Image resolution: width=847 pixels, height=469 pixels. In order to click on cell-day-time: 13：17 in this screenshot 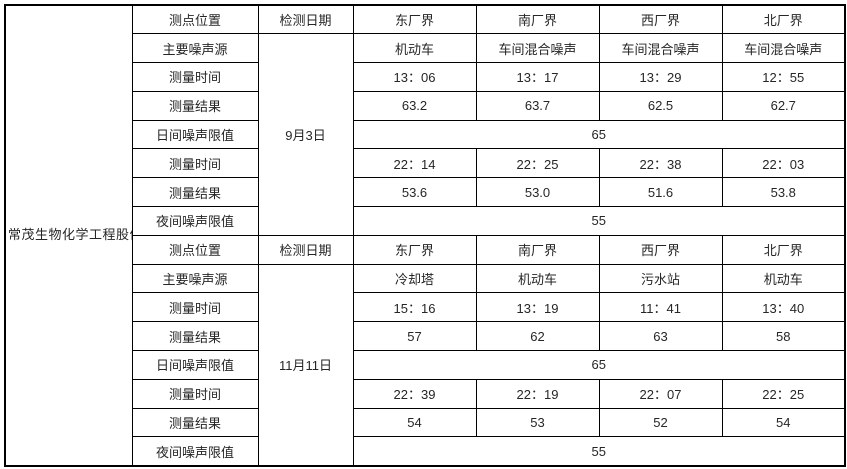, I will do `click(537, 77)`.